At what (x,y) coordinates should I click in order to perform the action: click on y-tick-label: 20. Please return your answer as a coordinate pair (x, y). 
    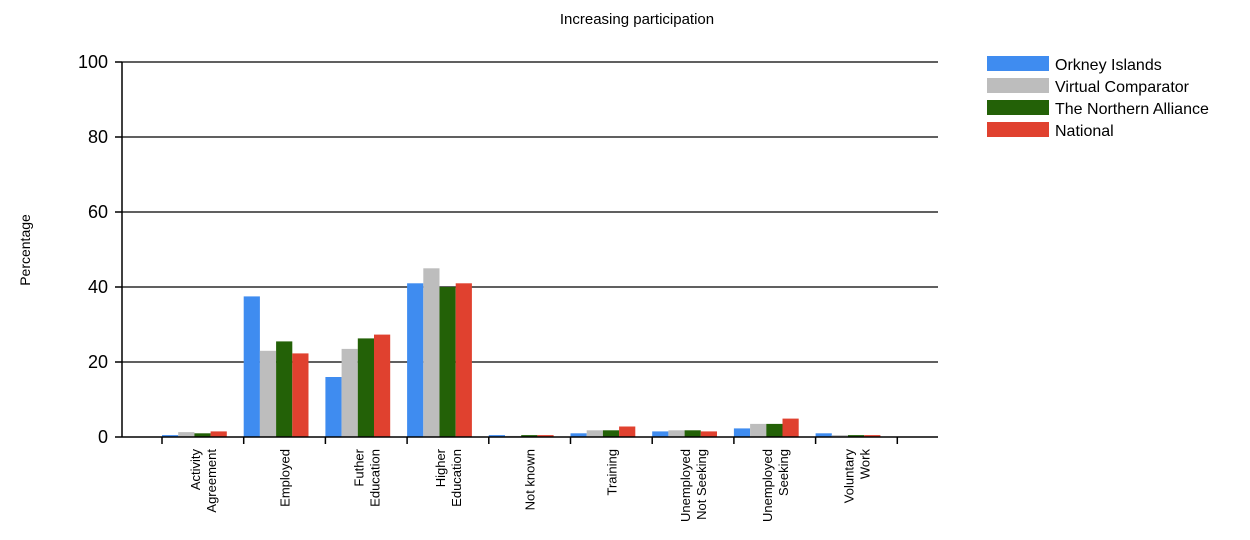
    Looking at the image, I should click on (98, 362).